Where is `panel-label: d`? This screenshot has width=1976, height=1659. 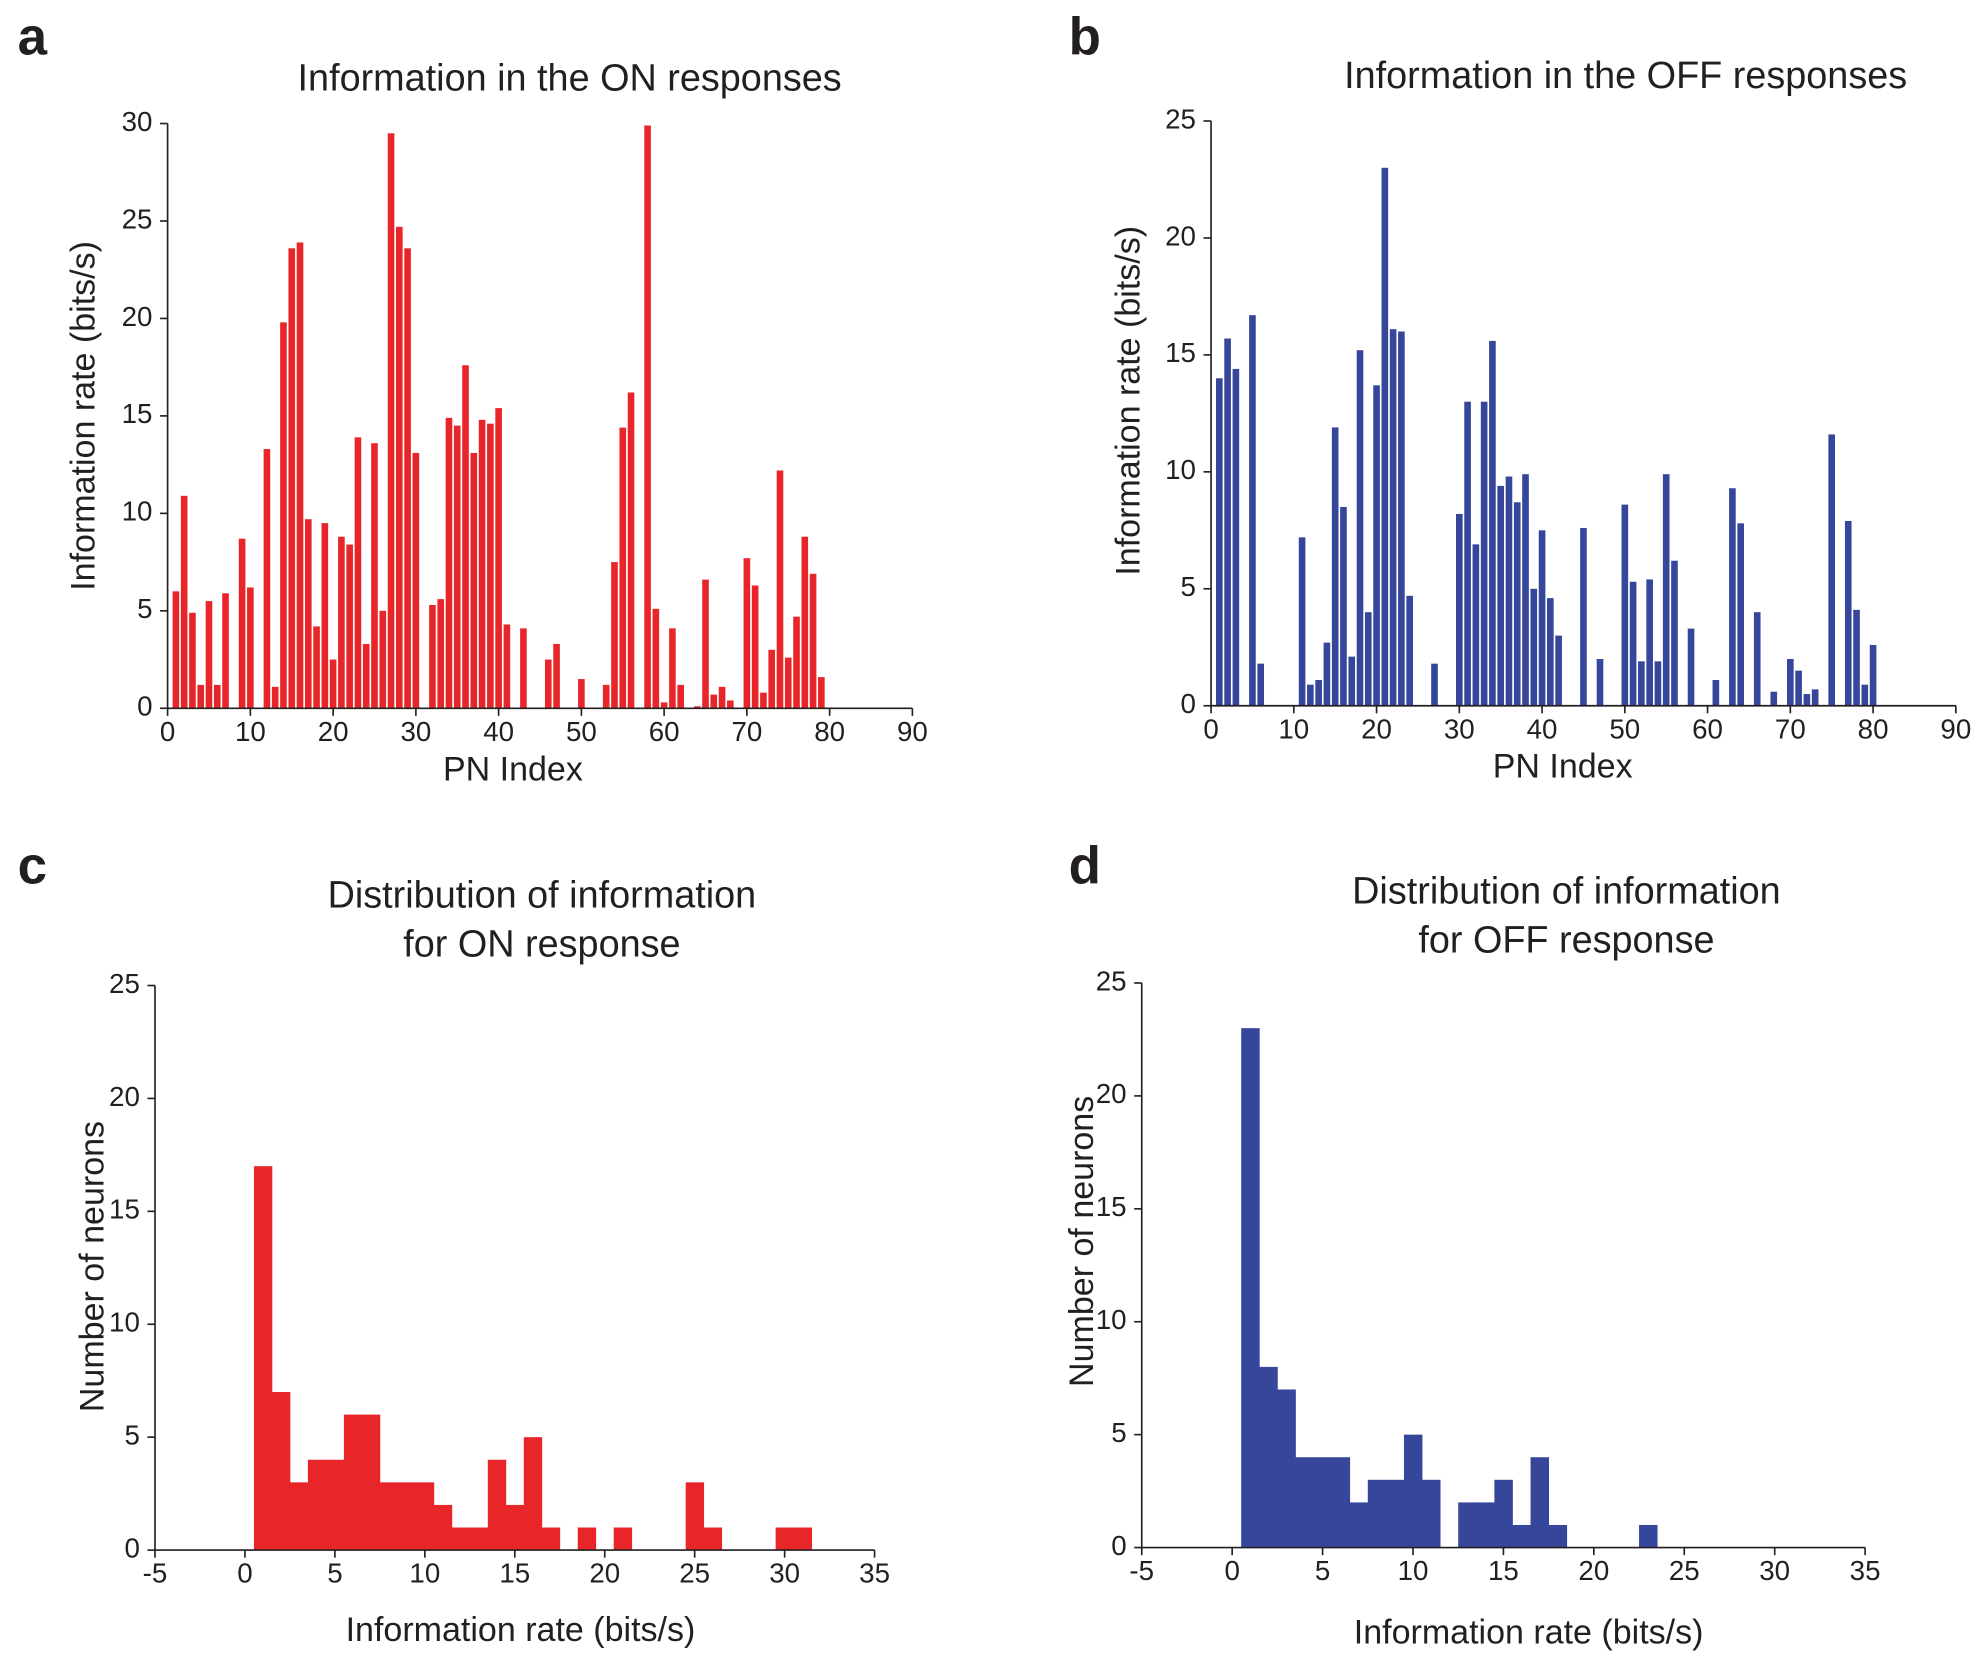 panel-label: d is located at coordinates (1085, 866).